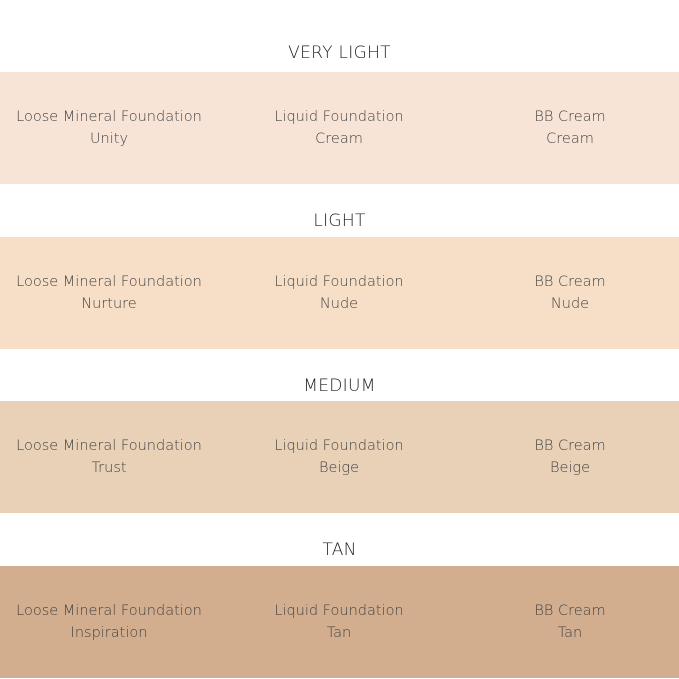  I want to click on shade-name: Nurture, so click(109, 304).